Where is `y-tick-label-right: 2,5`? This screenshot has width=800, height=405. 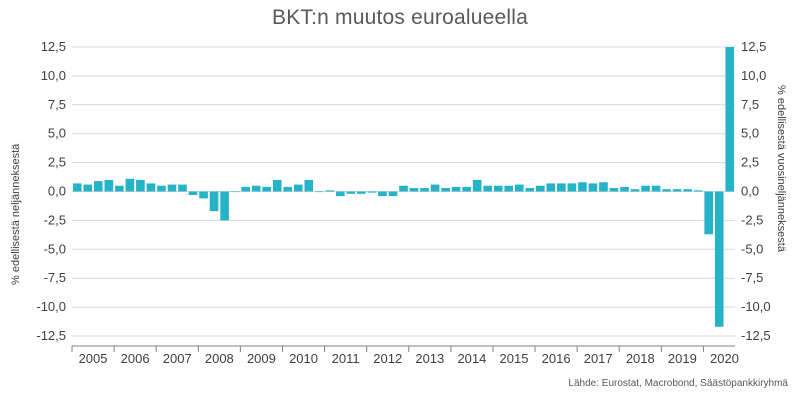 y-tick-label-right: 2,5 is located at coordinates (750, 162).